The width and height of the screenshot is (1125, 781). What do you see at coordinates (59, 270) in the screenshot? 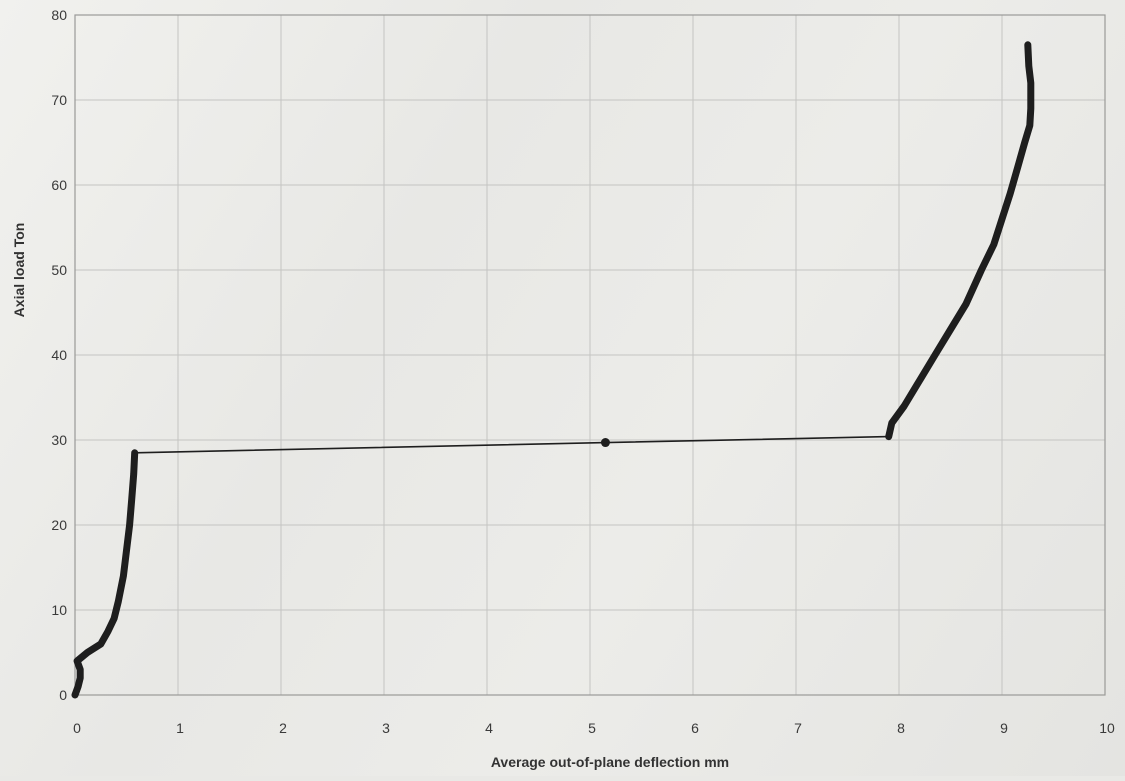
I see `y-tick-label: 50` at bounding box center [59, 270].